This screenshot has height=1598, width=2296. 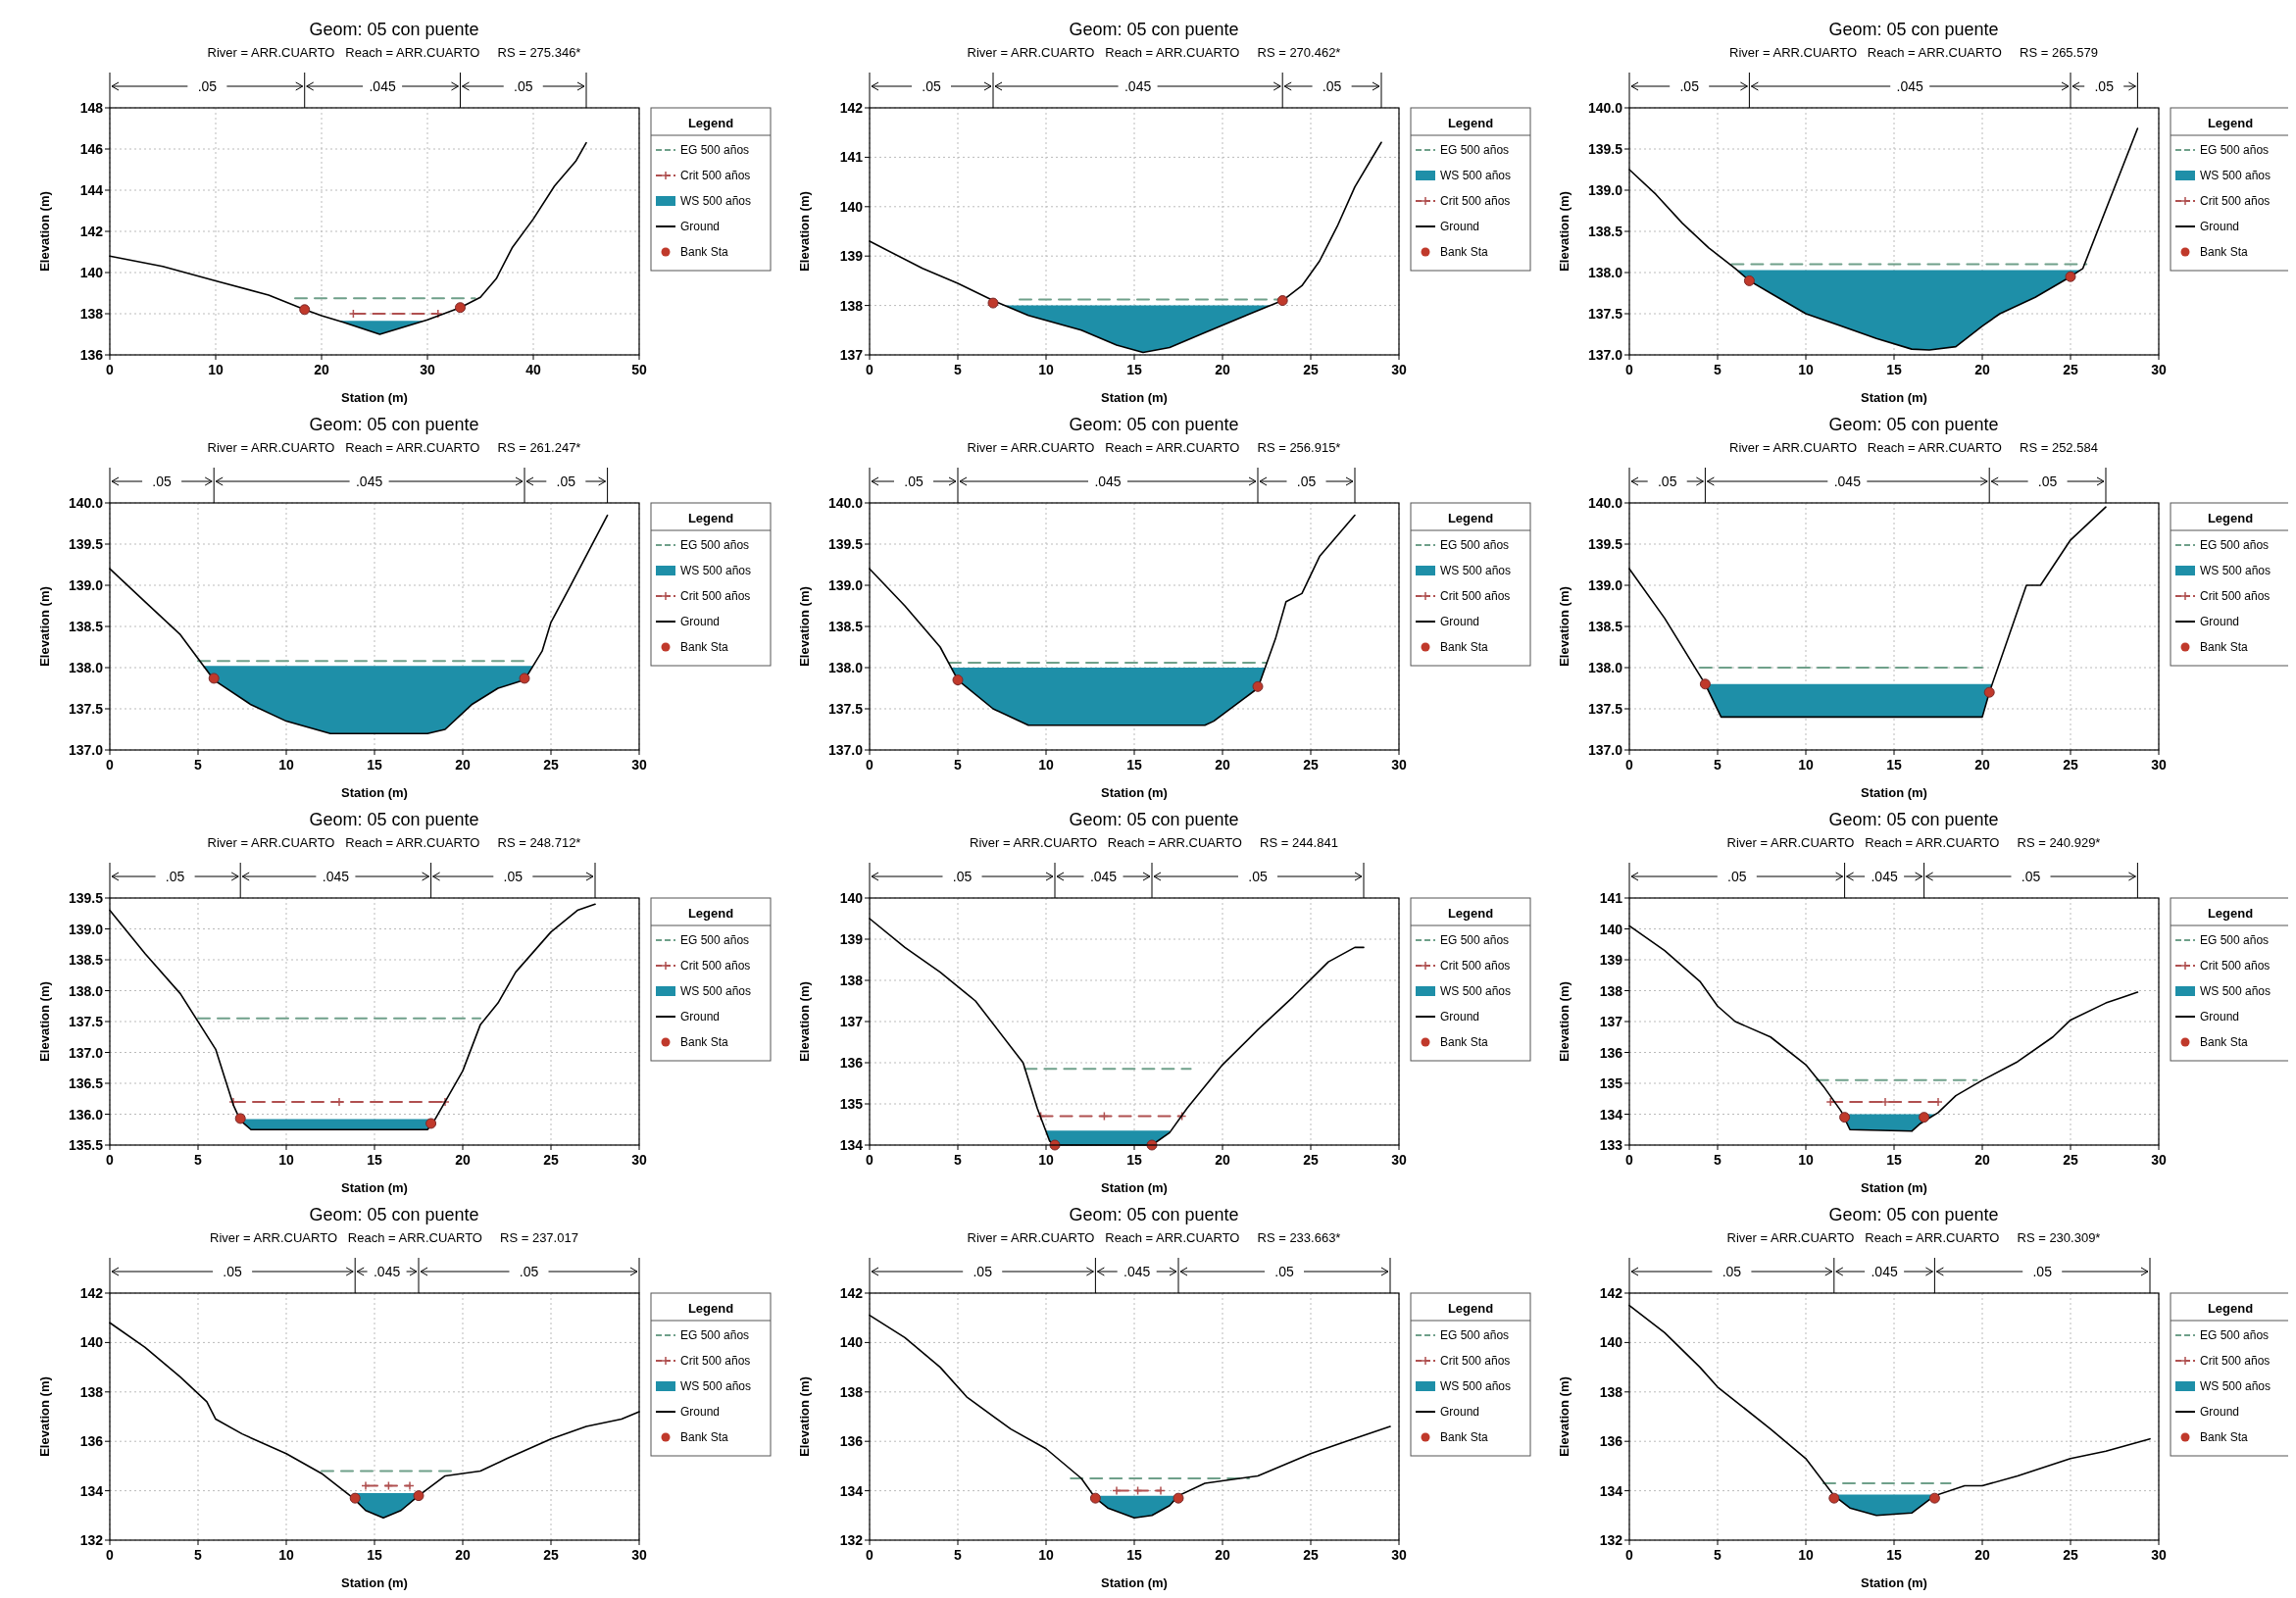 What do you see at coordinates (1611, 1083) in the screenshot?
I see `y-tick-label: 135` at bounding box center [1611, 1083].